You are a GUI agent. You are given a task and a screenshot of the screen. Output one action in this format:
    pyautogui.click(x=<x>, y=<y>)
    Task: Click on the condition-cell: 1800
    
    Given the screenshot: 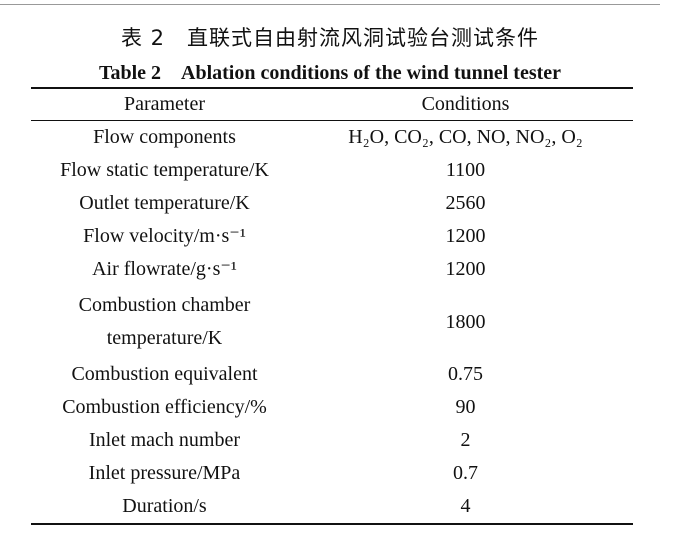 What is the action you would take?
    pyautogui.click(x=465, y=321)
    